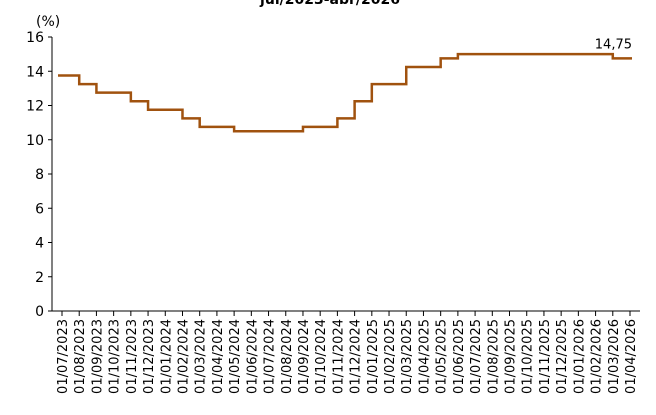 Image resolution: width=656 pixels, height=415 pixels. Describe the element at coordinates (476, 356) in the screenshot. I see `x-tick-label: 01/07/2025` at that location.